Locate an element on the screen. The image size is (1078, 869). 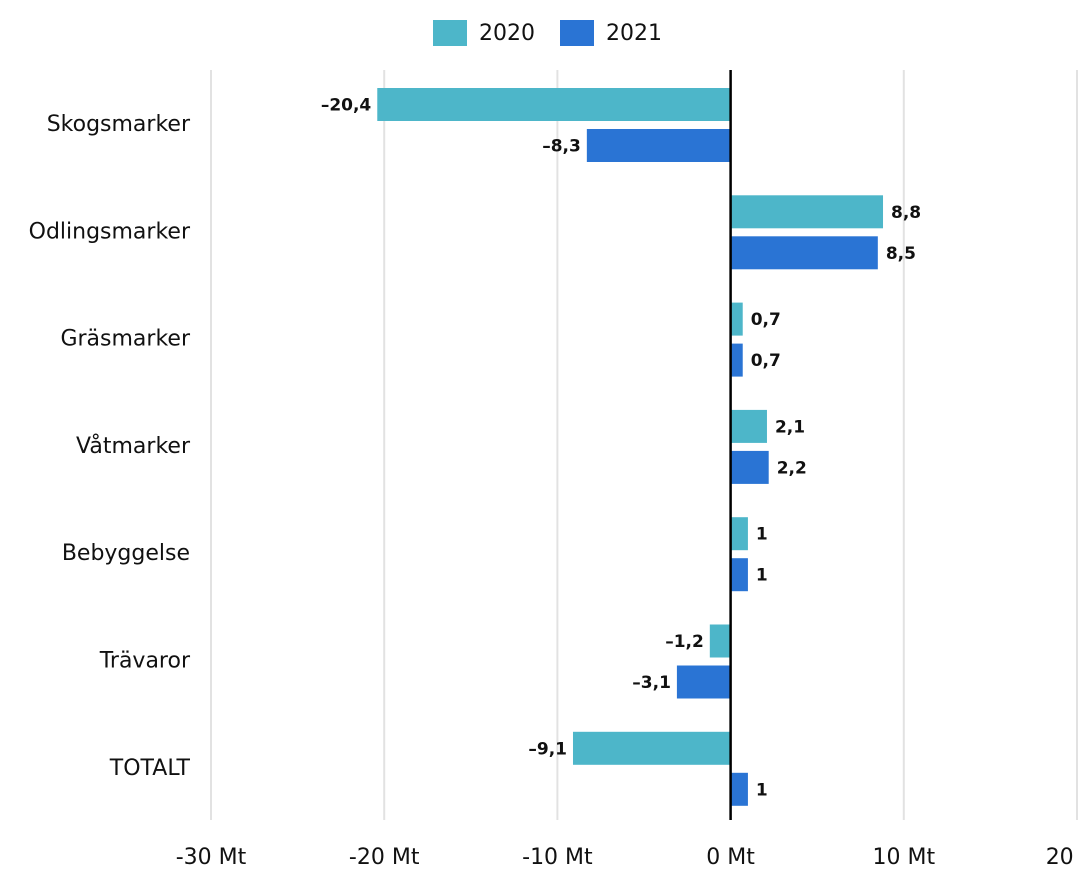
x-tick-label: 20 Mt is located at coordinates (1062, 857).